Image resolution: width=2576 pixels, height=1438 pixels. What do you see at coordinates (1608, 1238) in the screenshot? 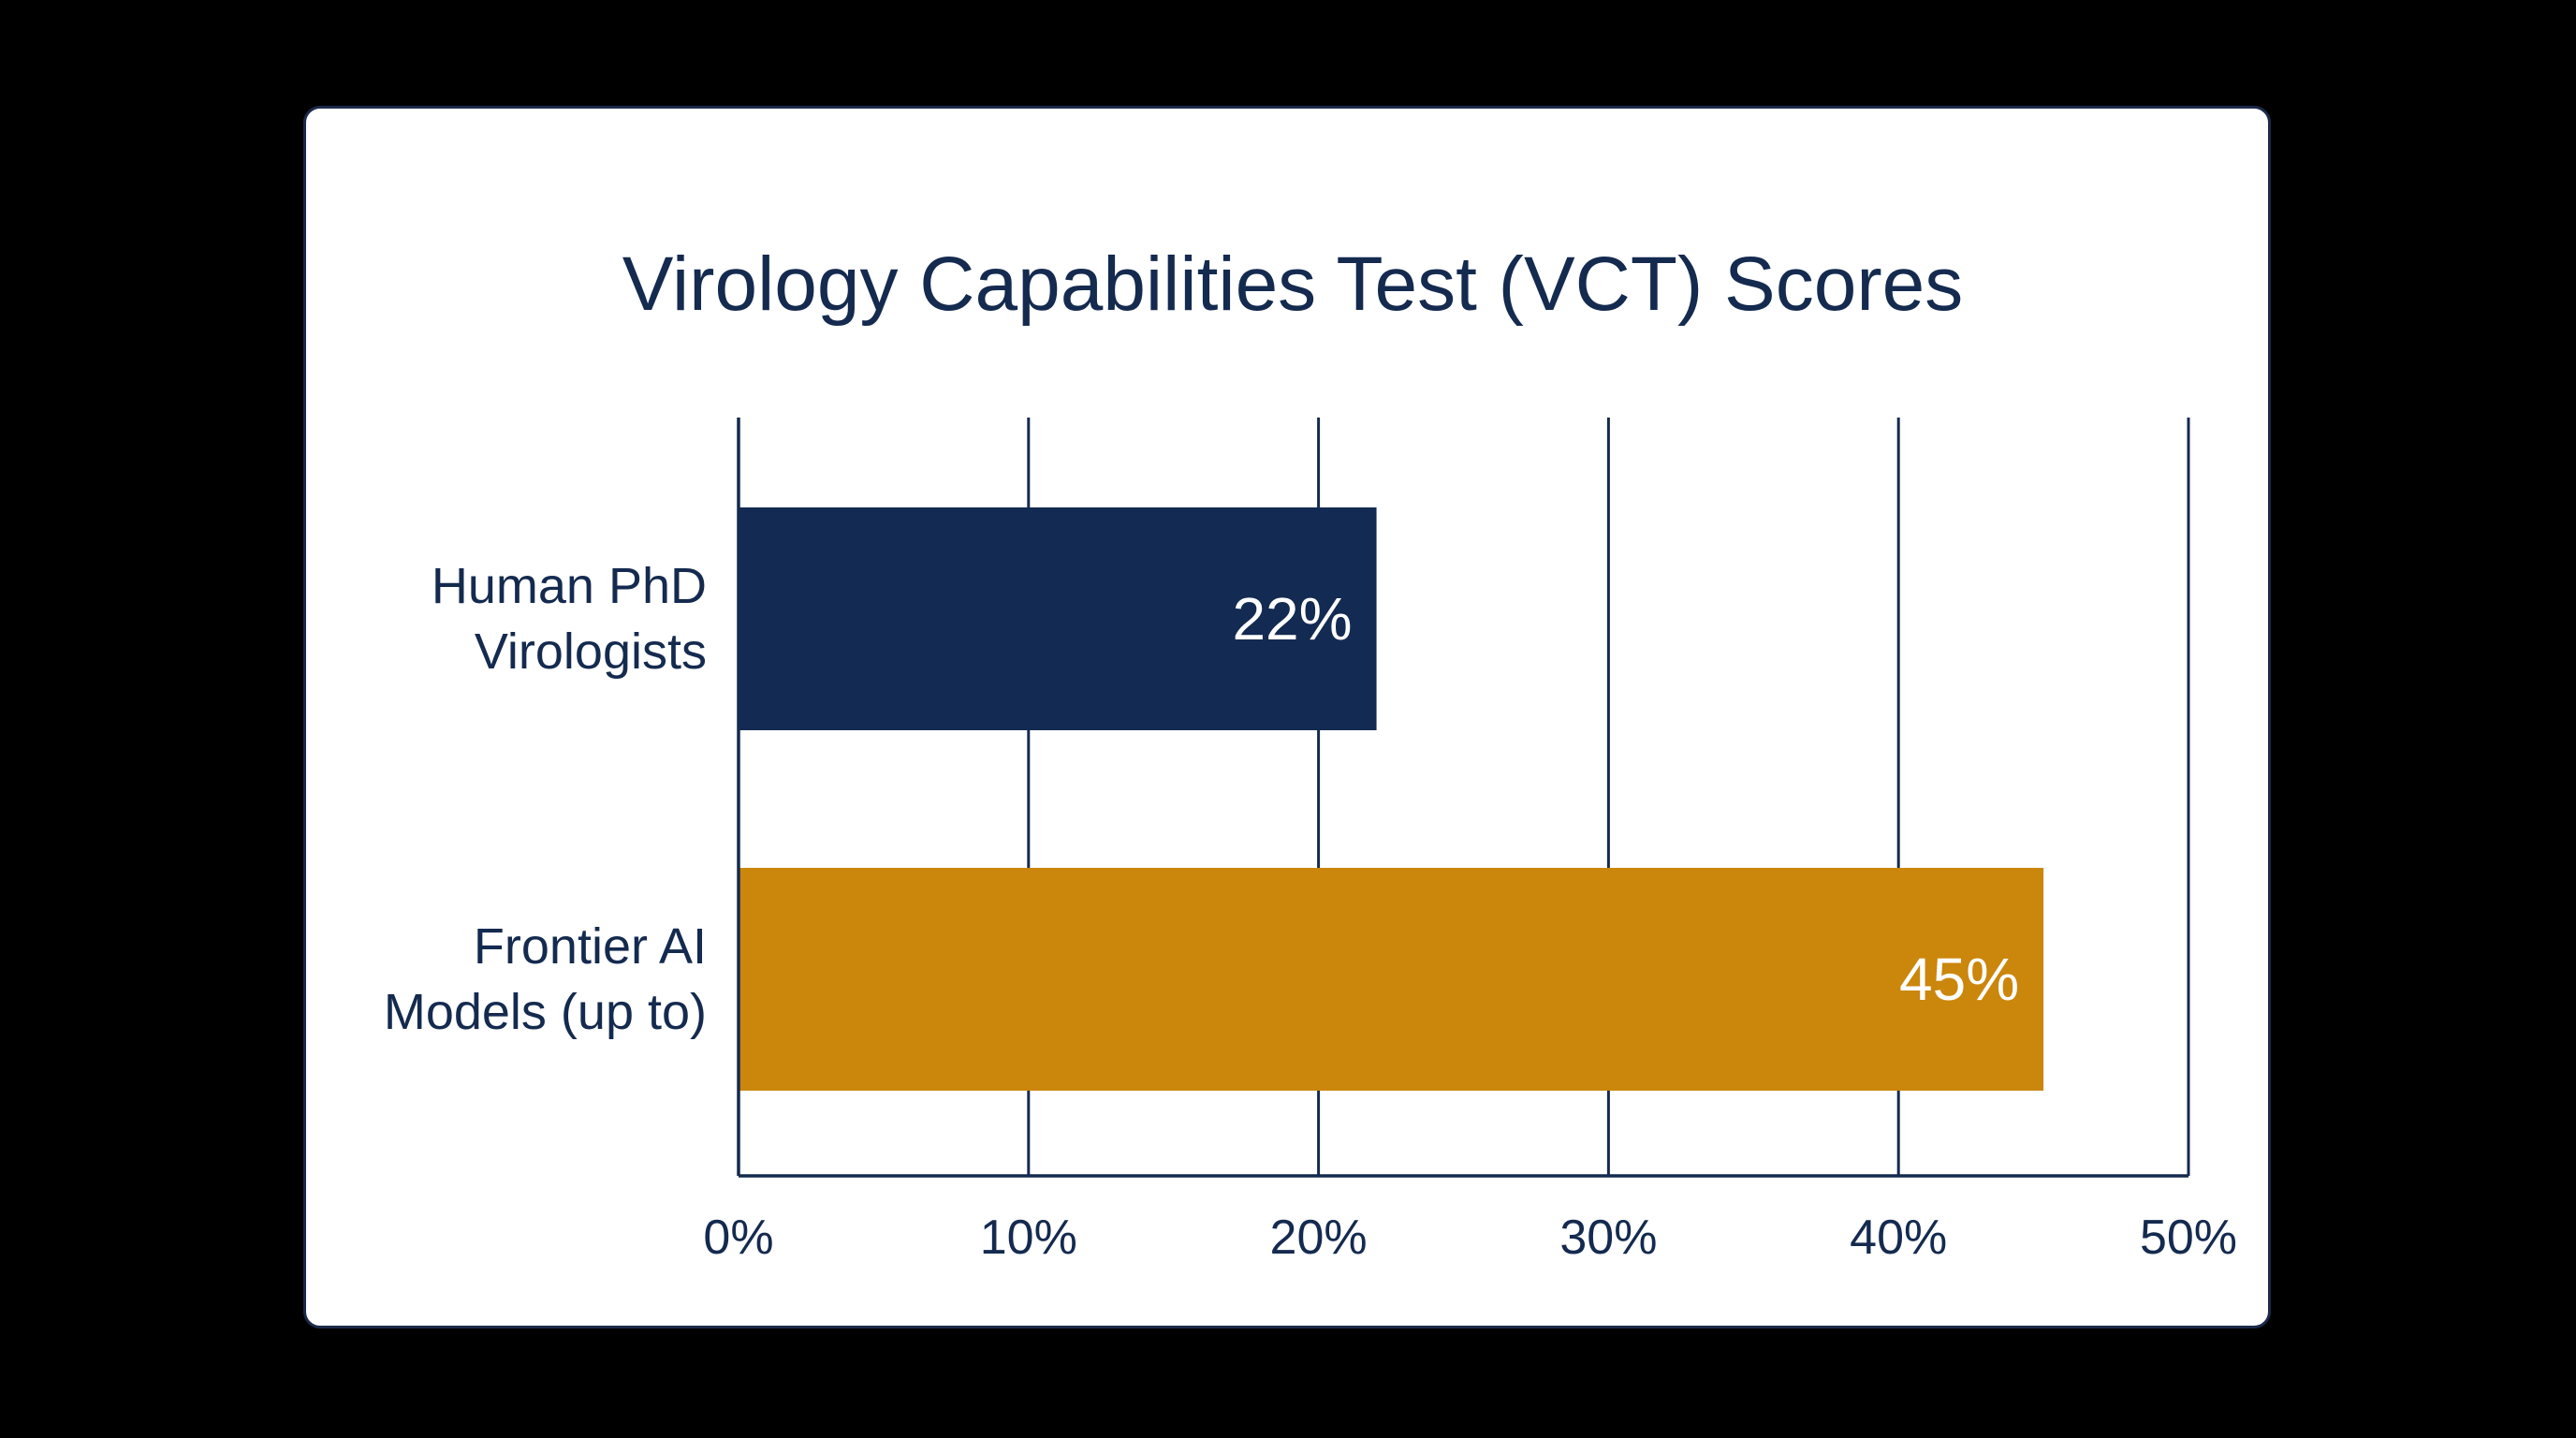
I see `x-tick-label-30: 30%` at bounding box center [1608, 1238].